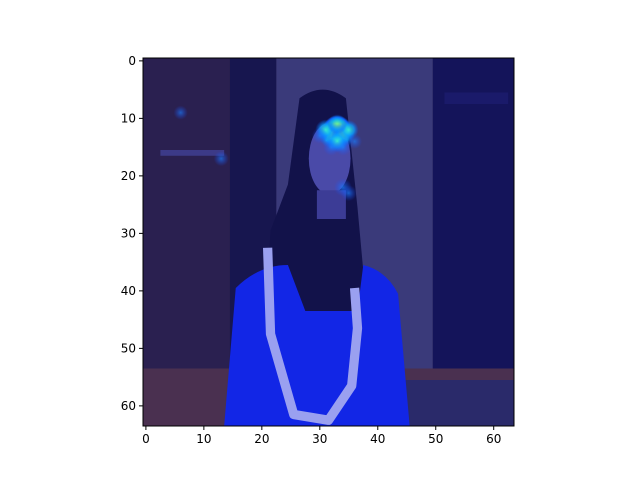  I want to click on scene-necklace, so click(312, 336).